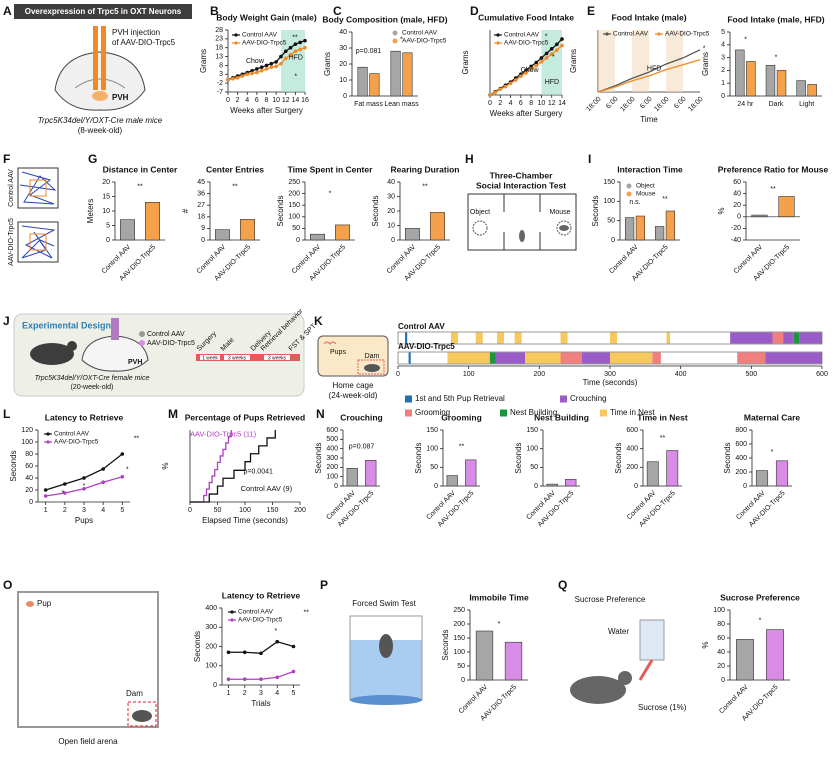  What do you see at coordinates (631, 34) in the screenshot?
I see `legend-label: Control AAV` at bounding box center [631, 34].